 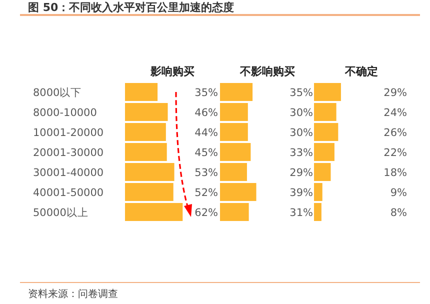 What do you see at coordinates (65, 113) in the screenshot?
I see `y-tick-label: 8000-10000` at bounding box center [65, 113].